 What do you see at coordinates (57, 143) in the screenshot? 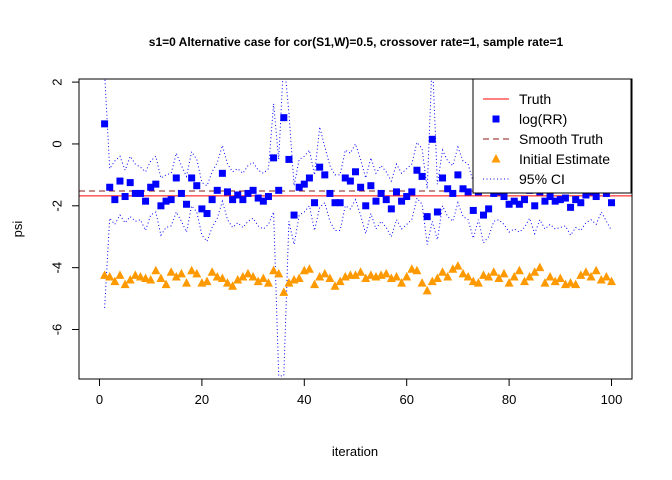
I see `y-tick-label: 0` at bounding box center [57, 143].